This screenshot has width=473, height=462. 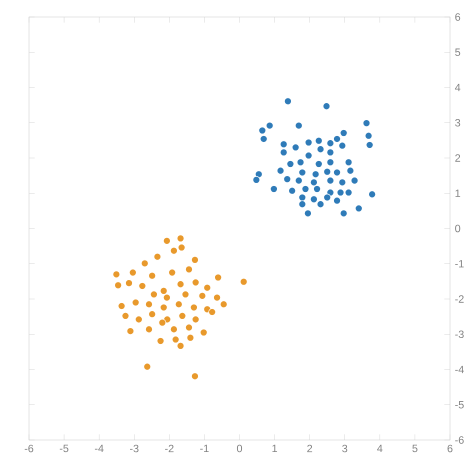 What do you see at coordinates (99, 448) in the screenshot?
I see `x-tick-label: -4` at bounding box center [99, 448].